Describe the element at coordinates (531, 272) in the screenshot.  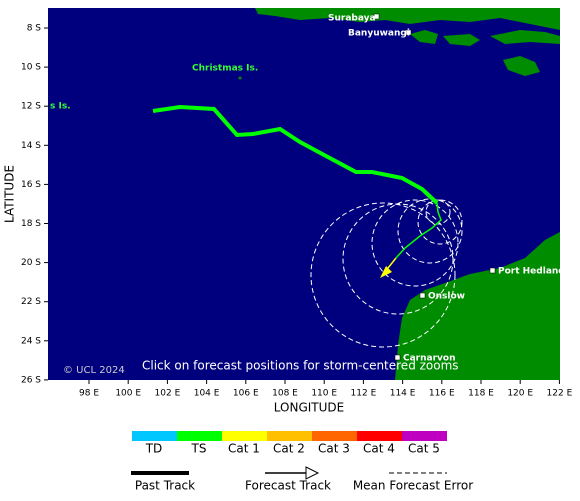
I see `place-label: Port Hedland` at that location.